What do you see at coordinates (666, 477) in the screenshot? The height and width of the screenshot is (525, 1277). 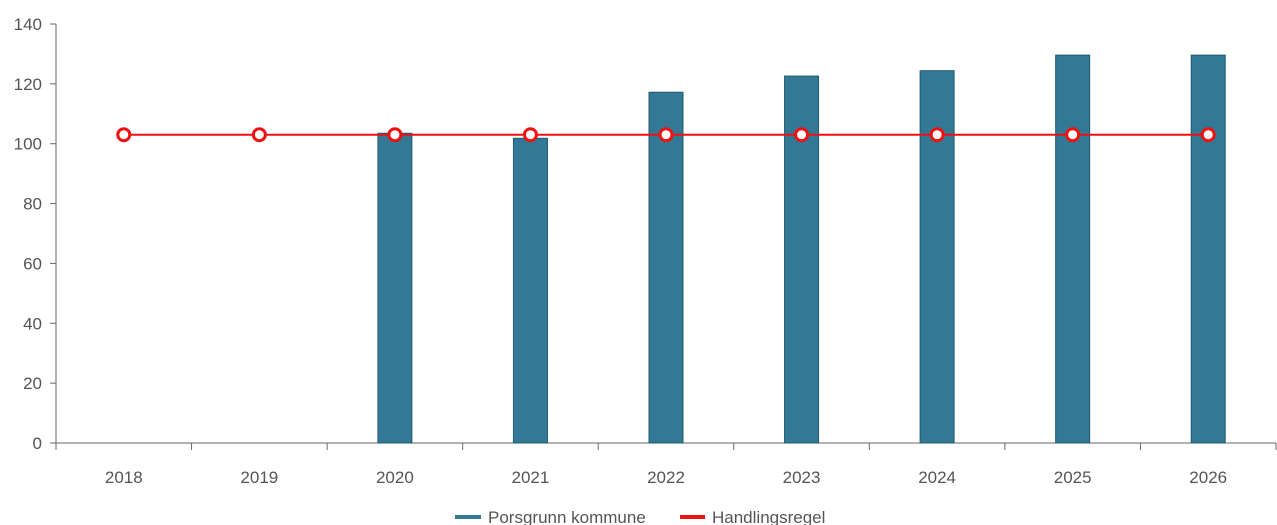 I see `x-tick-label: 2022` at bounding box center [666, 477].